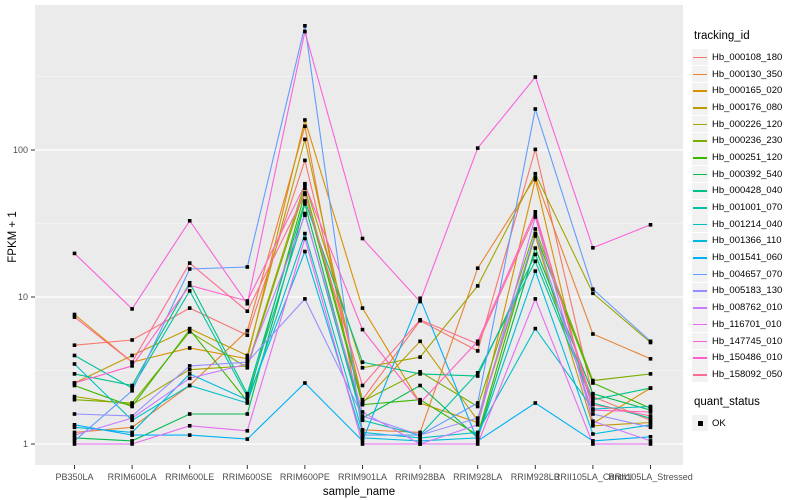  I want to click on legend-item-label: Hb_005183_130, so click(747, 291).